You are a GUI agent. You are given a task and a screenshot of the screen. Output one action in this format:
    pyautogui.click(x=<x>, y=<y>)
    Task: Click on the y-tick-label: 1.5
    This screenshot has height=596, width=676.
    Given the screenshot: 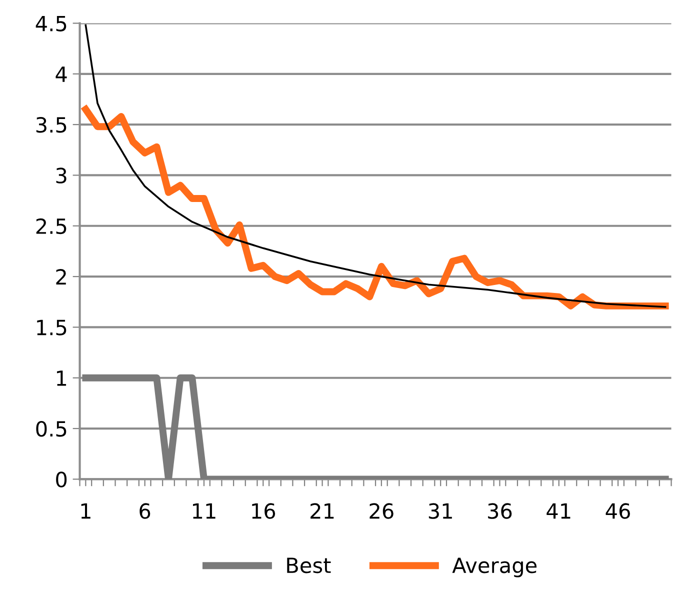 What is the action you would take?
    pyautogui.click(x=51, y=328)
    